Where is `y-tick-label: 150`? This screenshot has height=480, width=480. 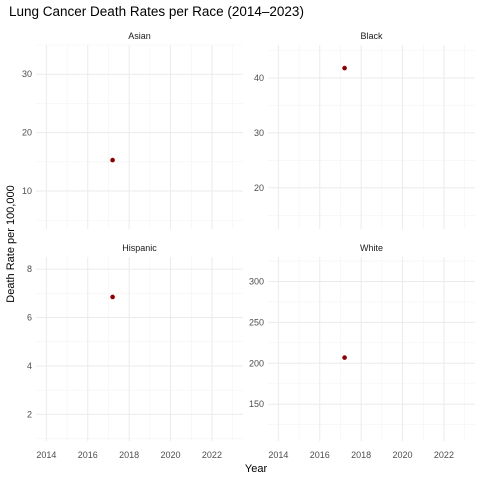
y-tick-label: 150 is located at coordinates (256, 404).